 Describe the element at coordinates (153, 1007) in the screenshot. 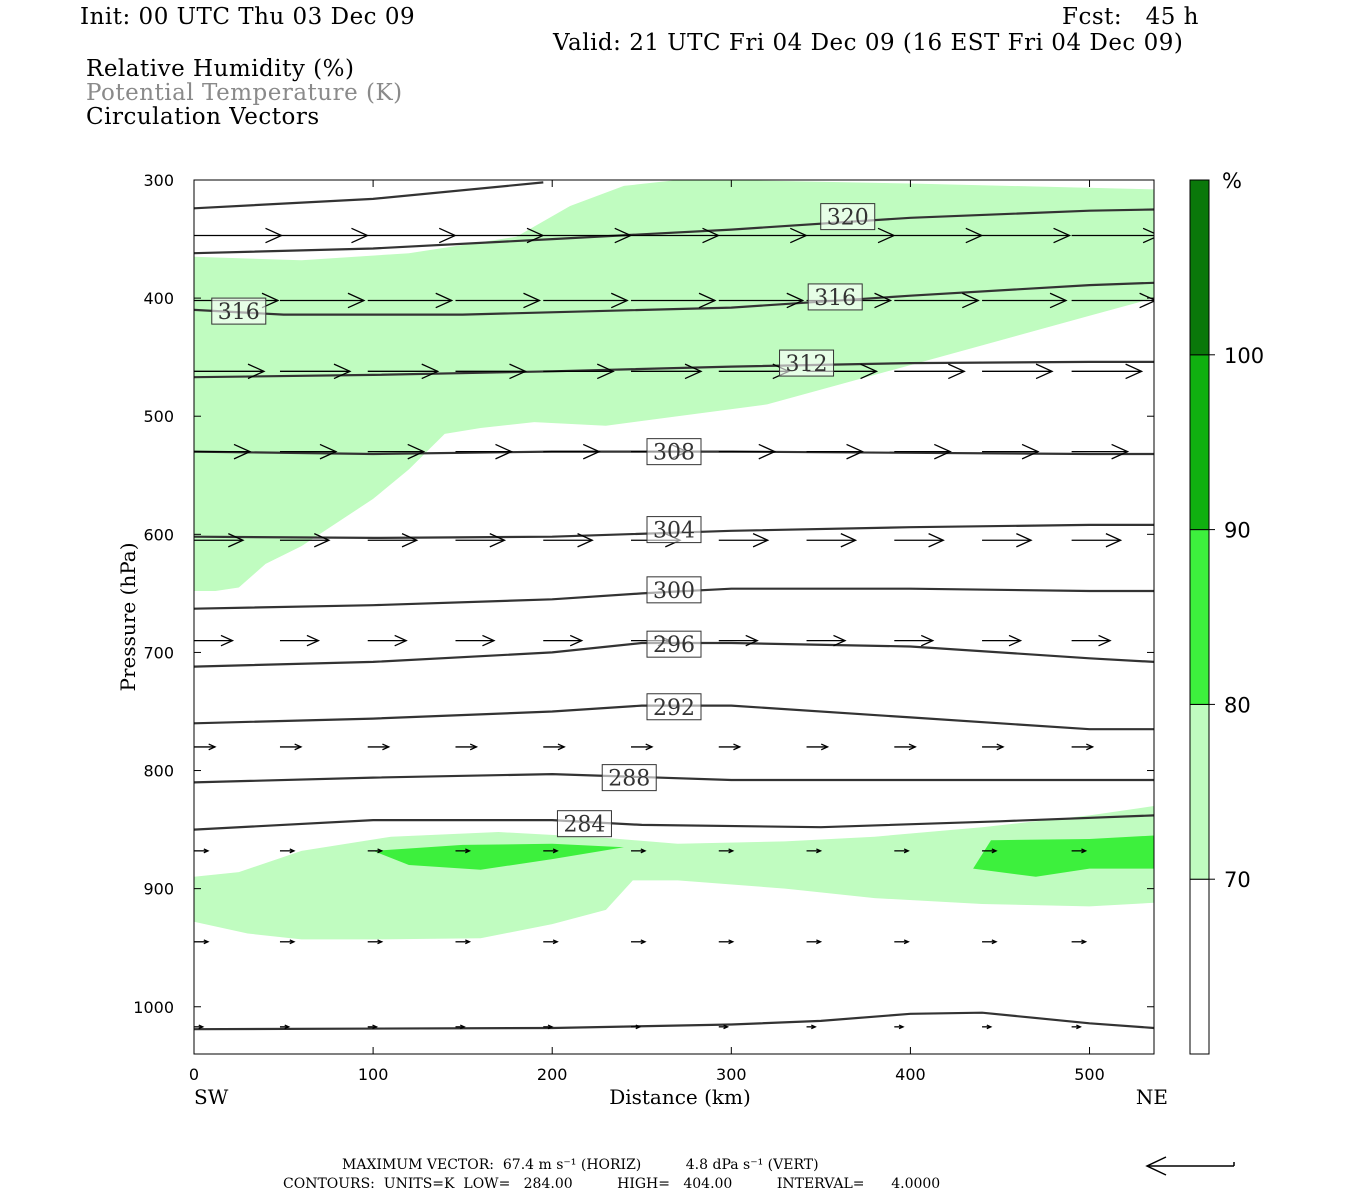

I see `y-tick-label: 1000` at that location.